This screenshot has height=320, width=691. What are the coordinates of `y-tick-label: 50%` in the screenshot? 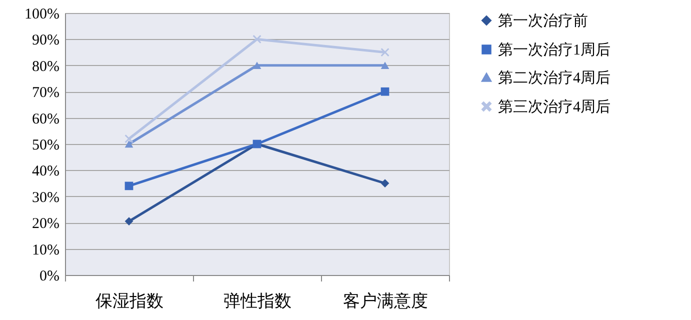 It's located at (46, 146).